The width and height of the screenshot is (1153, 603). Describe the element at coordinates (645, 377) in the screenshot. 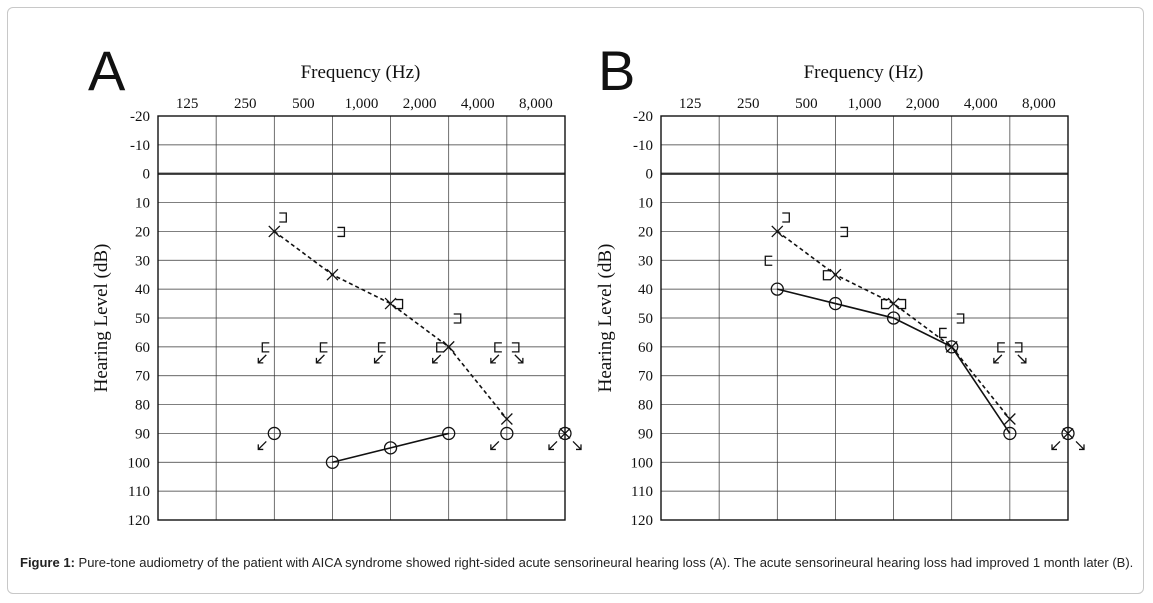

I see `y-tick-label: 70` at that location.